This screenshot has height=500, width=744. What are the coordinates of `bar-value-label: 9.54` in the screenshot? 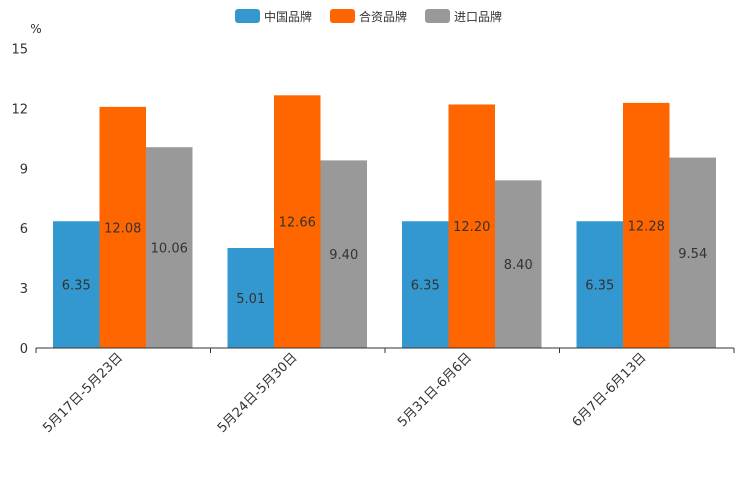 It's located at (692, 254).